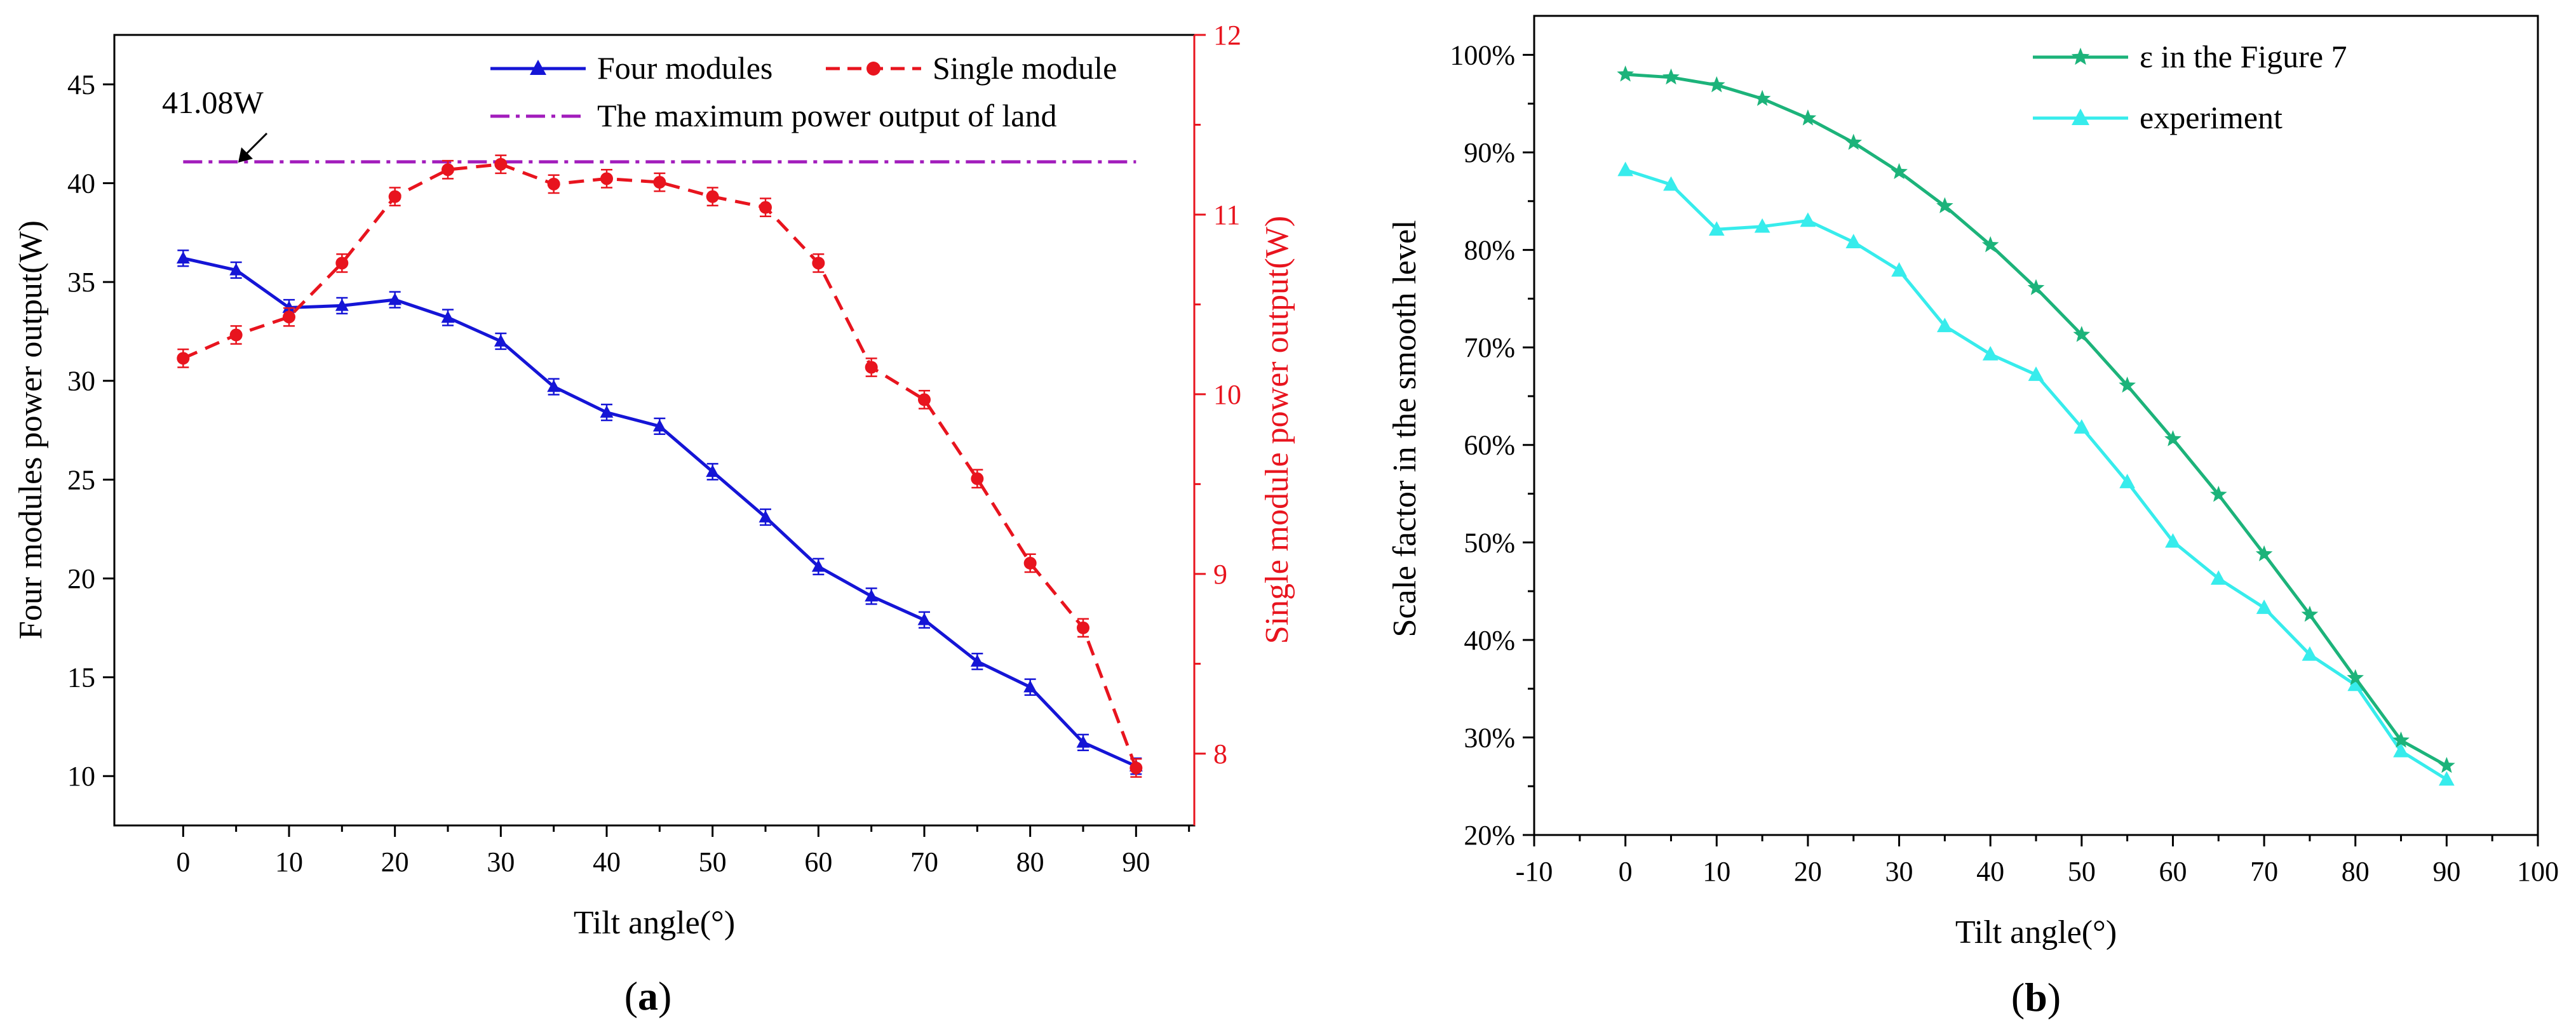 This screenshot has height=1035, width=2576. What do you see at coordinates (826, 115) in the screenshot?
I see `legend-label-reference: The maximum power output of land` at bounding box center [826, 115].